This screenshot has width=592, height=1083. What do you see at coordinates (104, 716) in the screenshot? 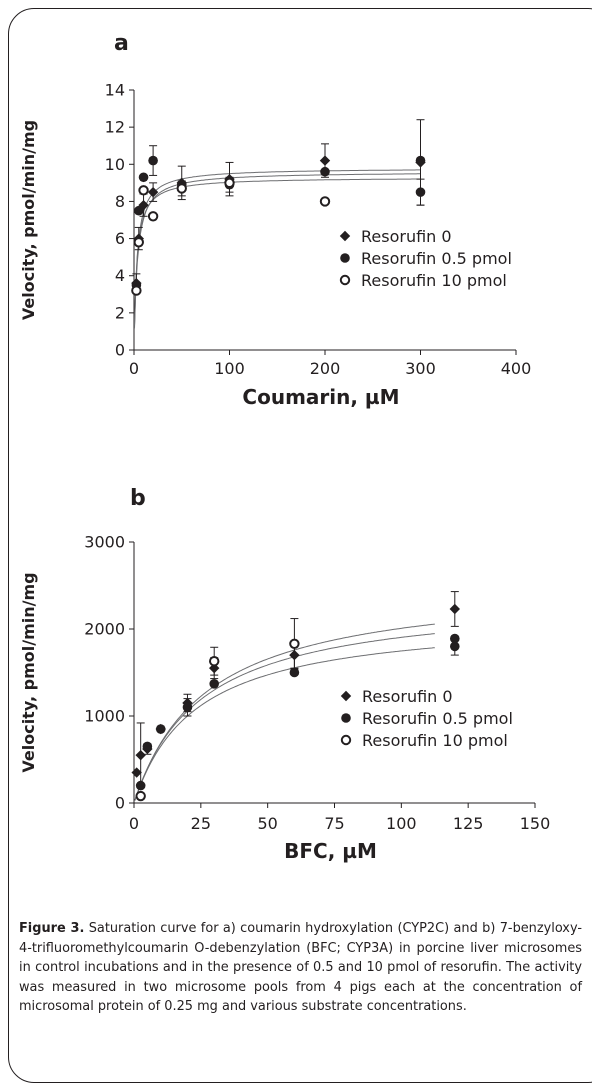
I see `y-tick-label-b: 1000` at bounding box center [104, 716].